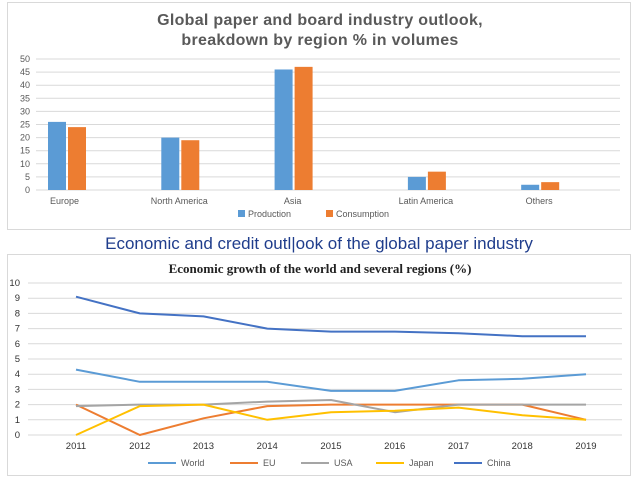 This screenshot has width=638, height=478. I want to click on bar-y-tick-label: 35, so click(25, 98).